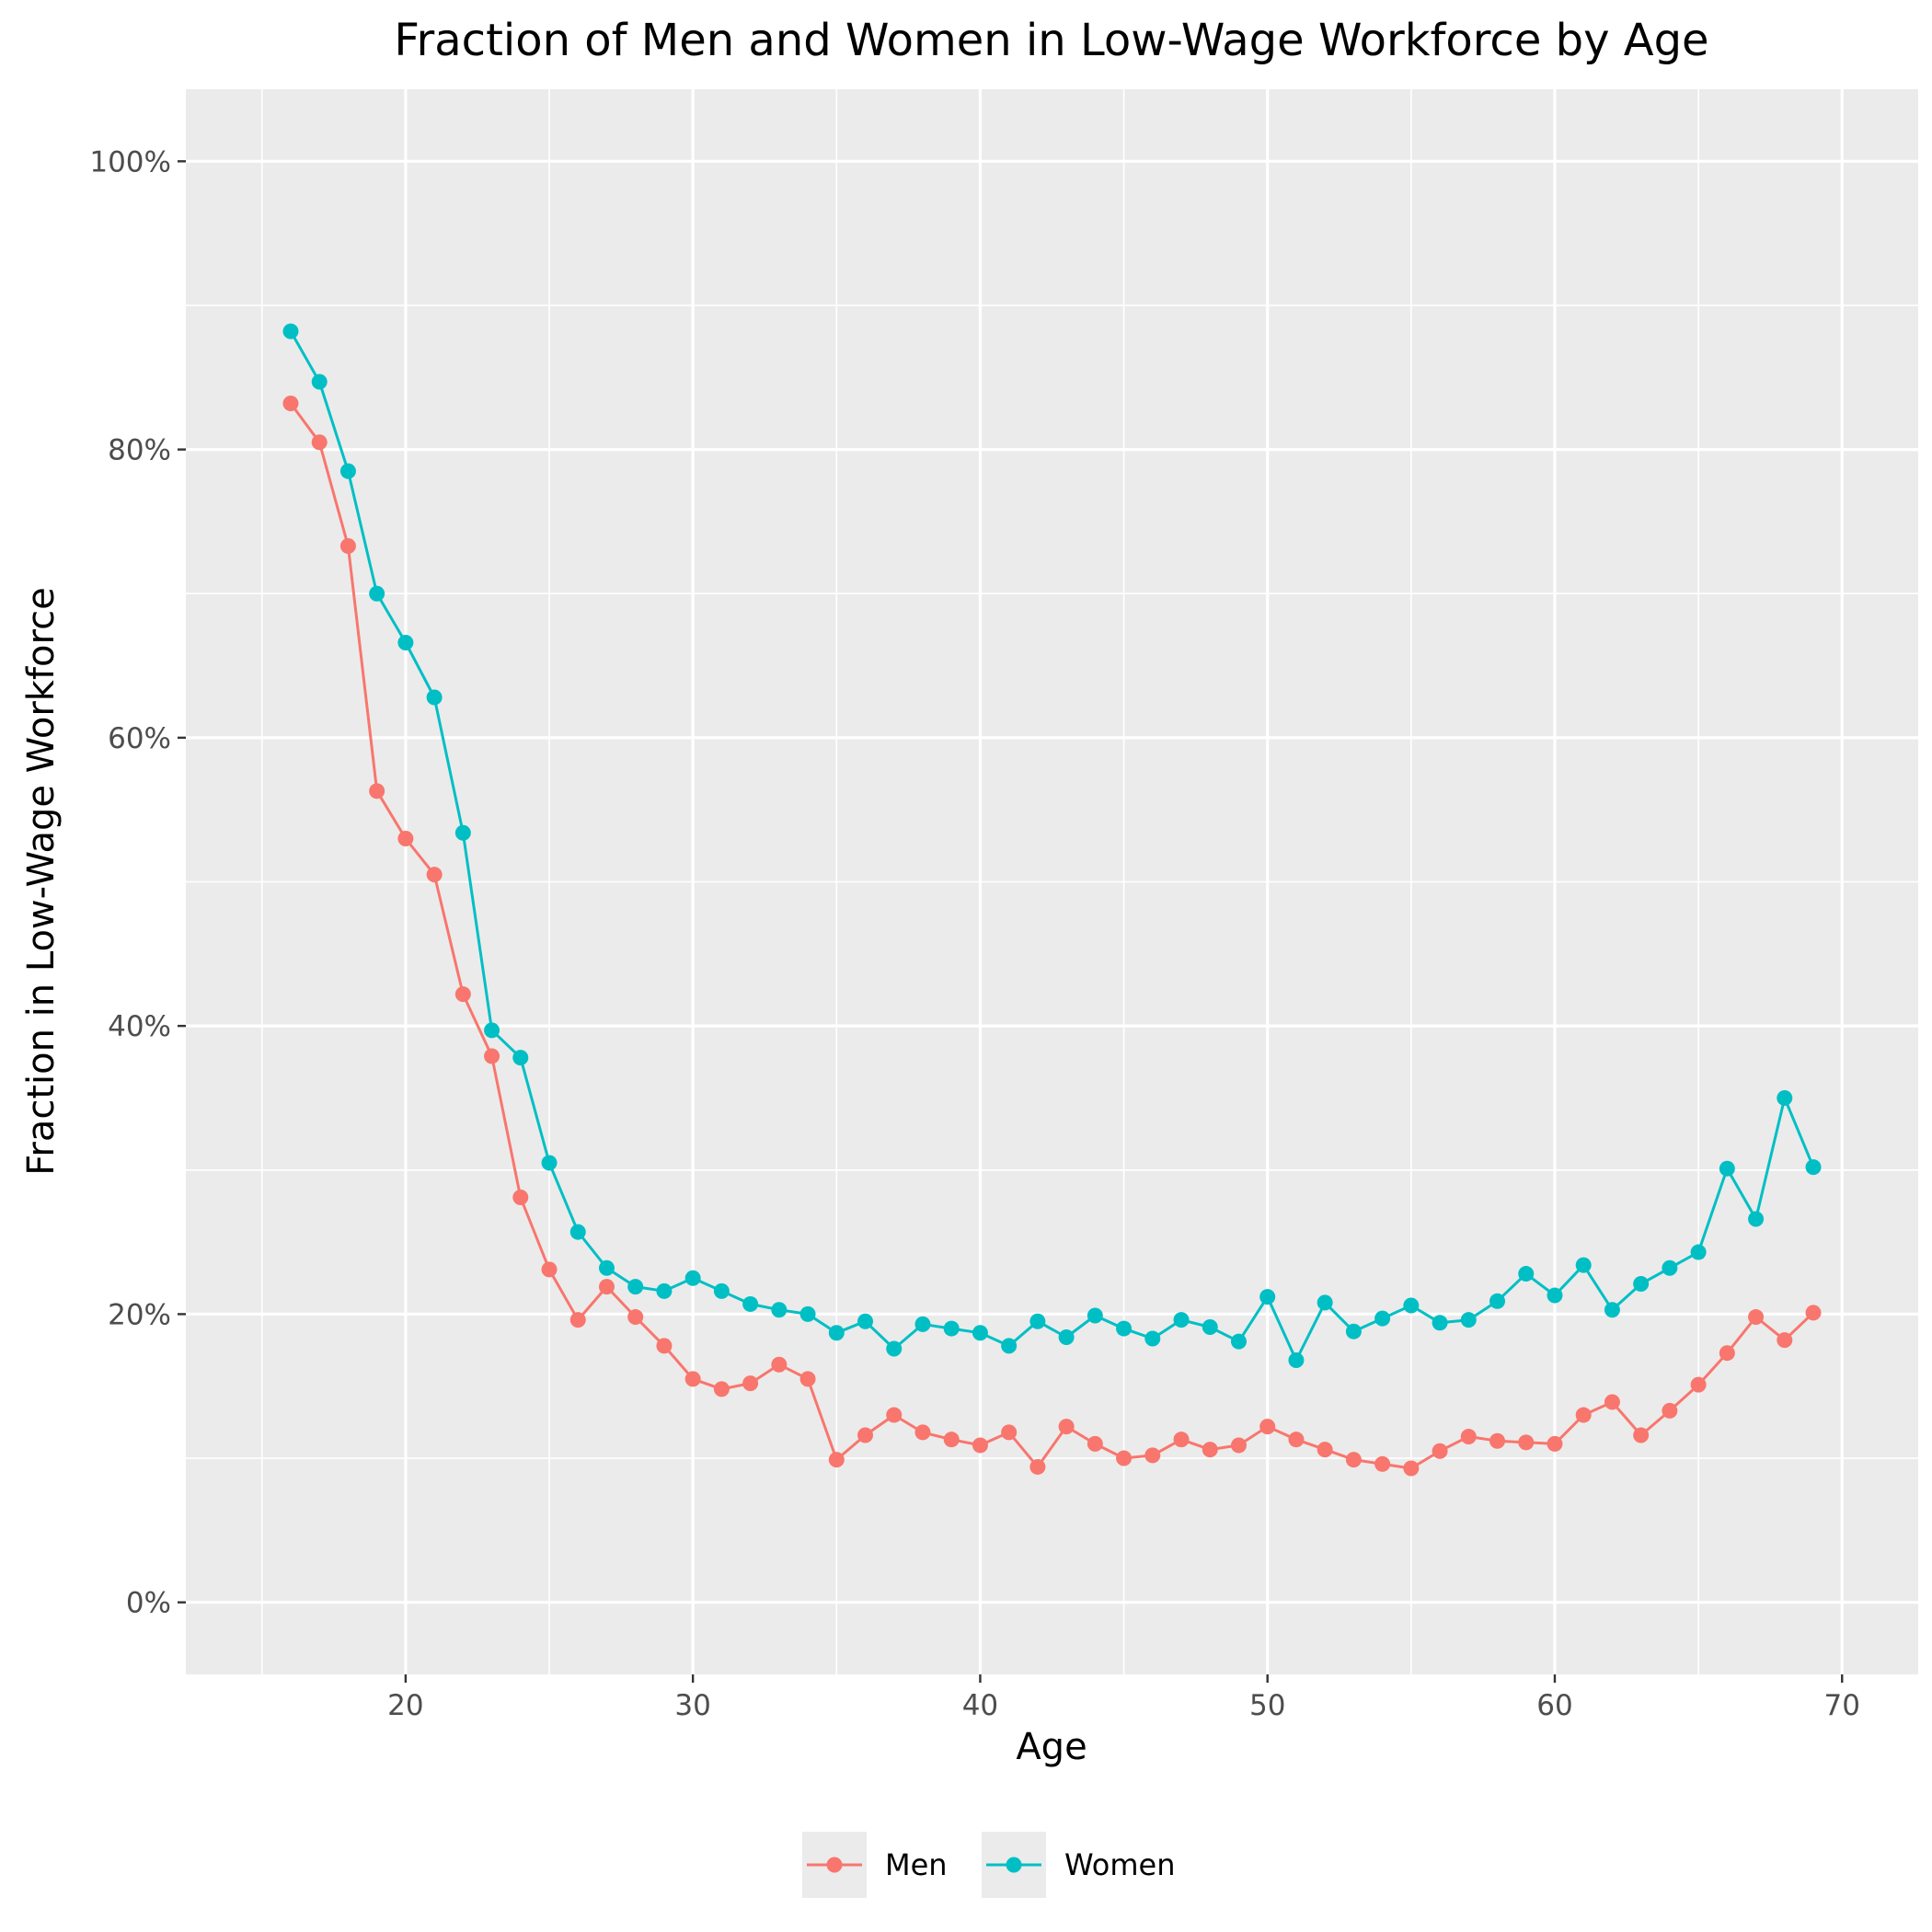 Image resolution: width=1932 pixels, height=1932 pixels. Describe the element at coordinates (834, 1865) in the screenshot. I see `legend-key-point-men` at that location.